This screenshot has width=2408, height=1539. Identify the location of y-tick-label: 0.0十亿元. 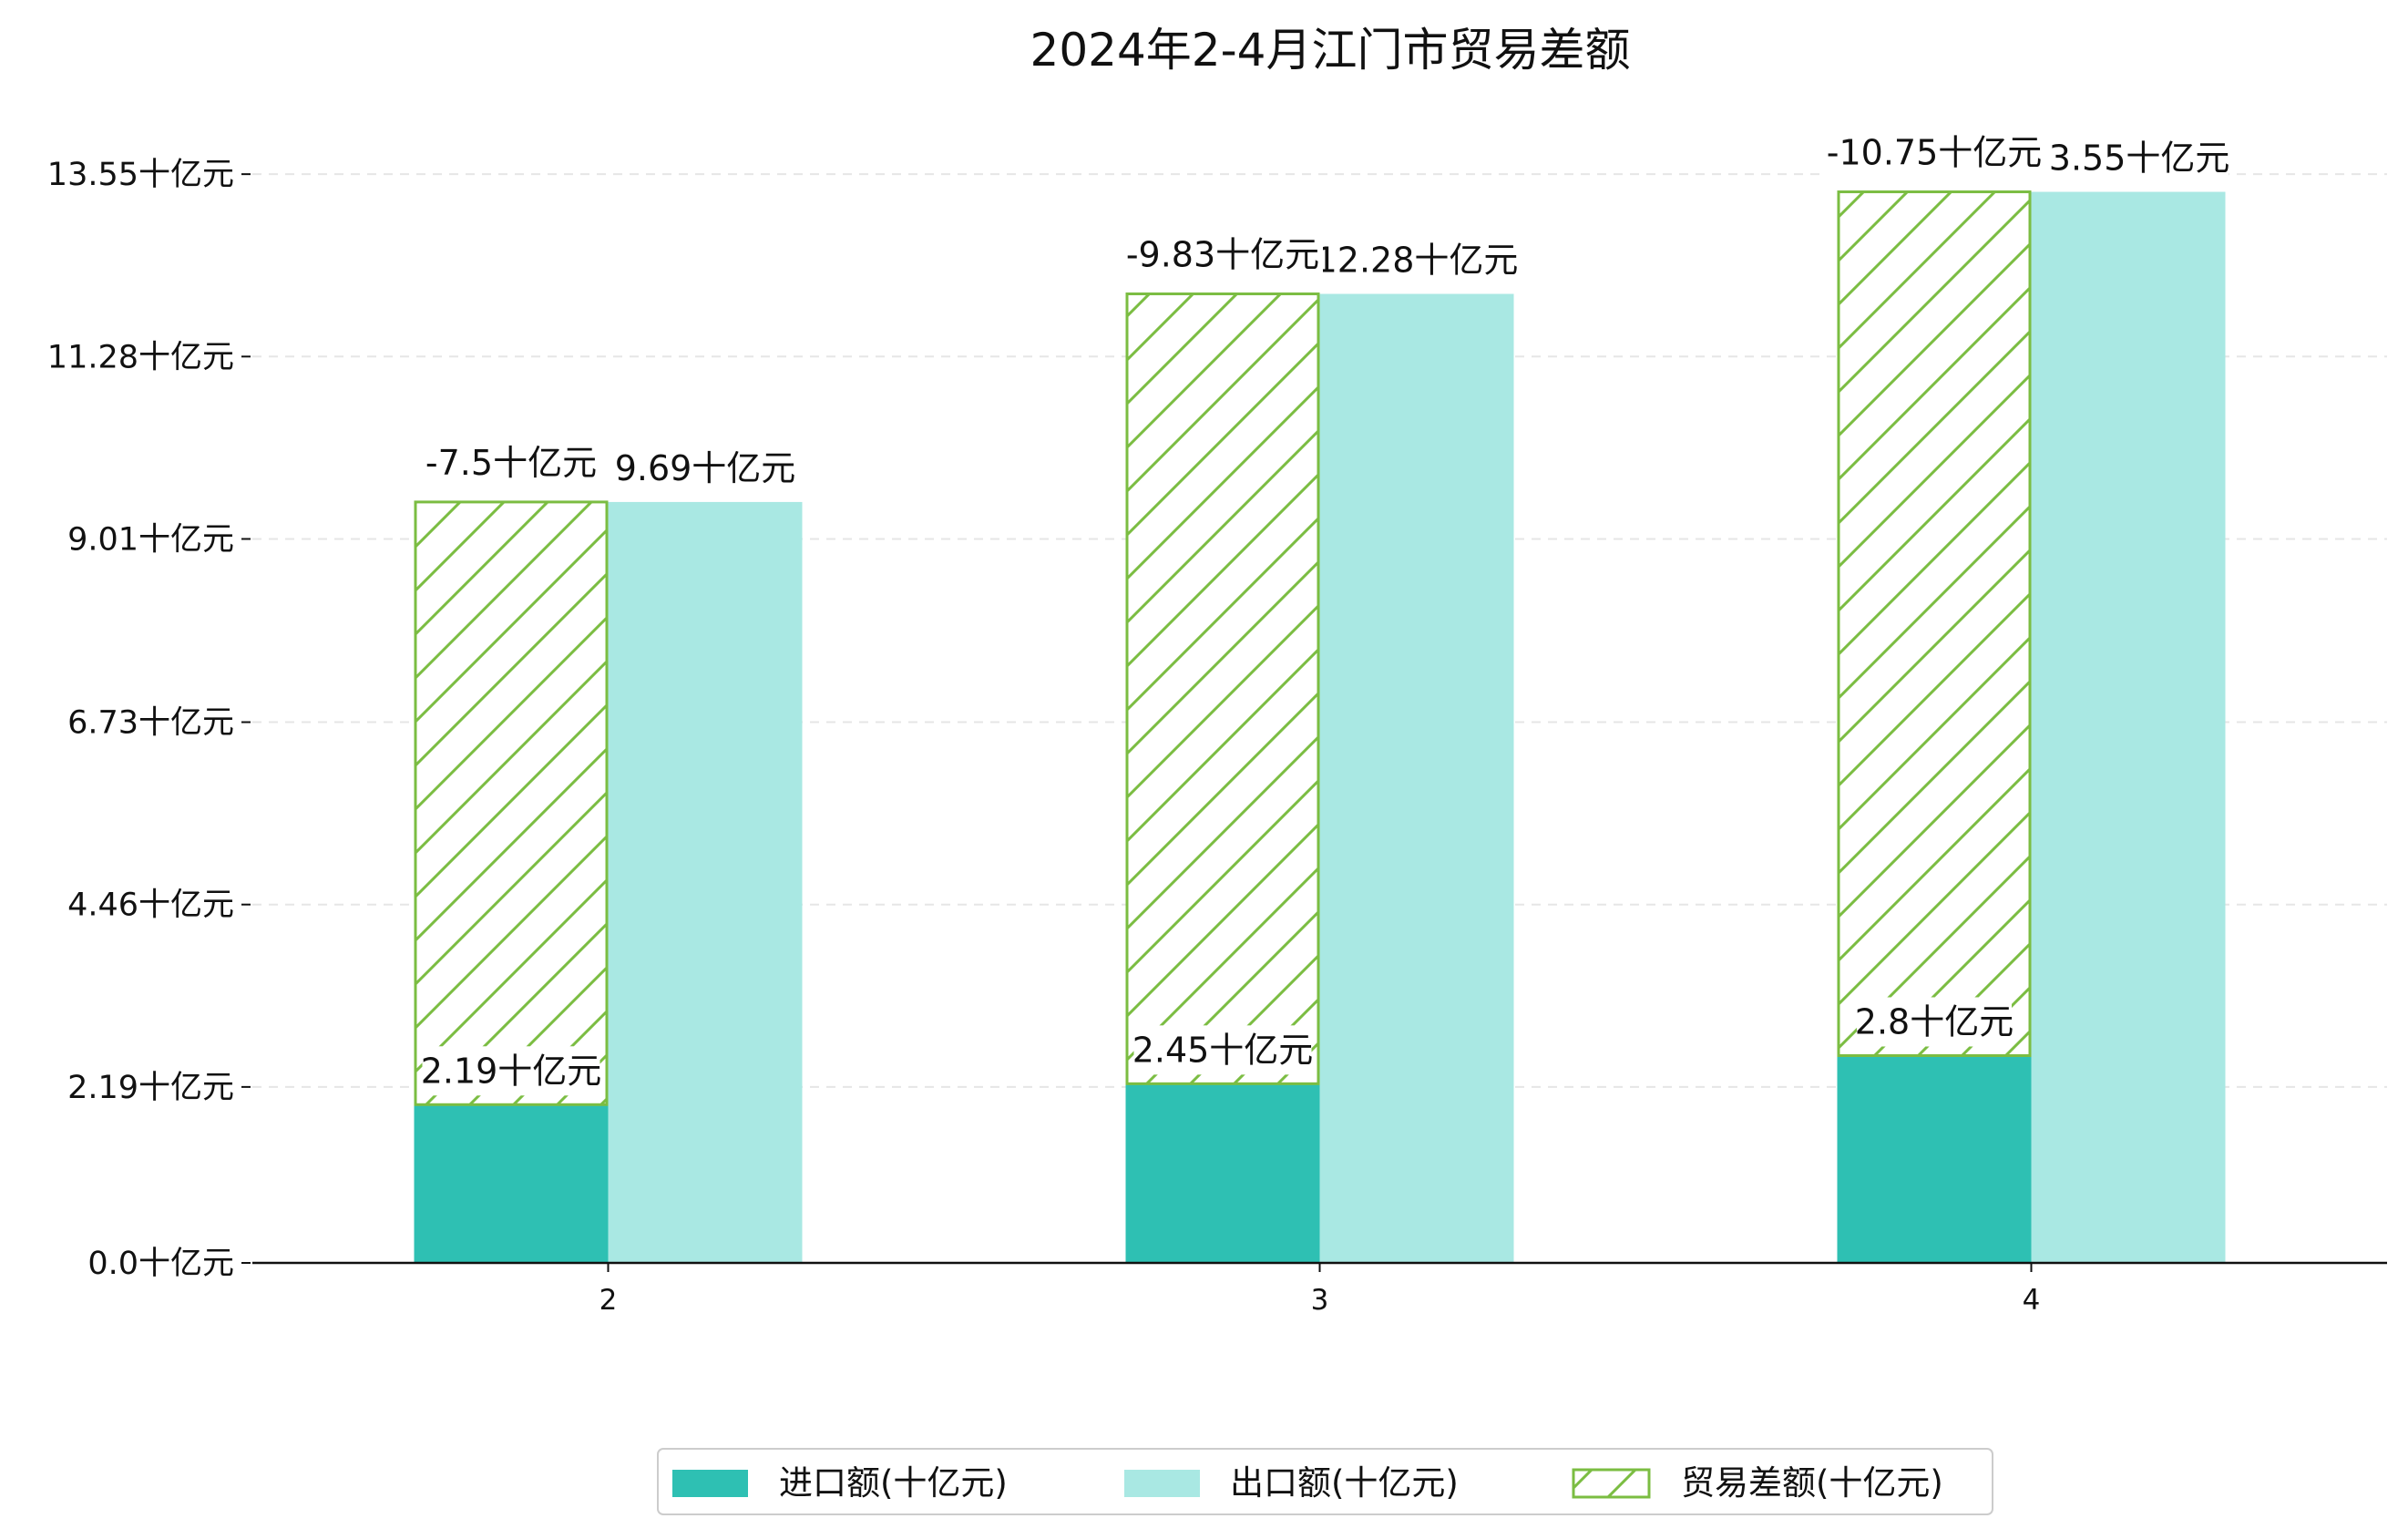
(160, 1264).